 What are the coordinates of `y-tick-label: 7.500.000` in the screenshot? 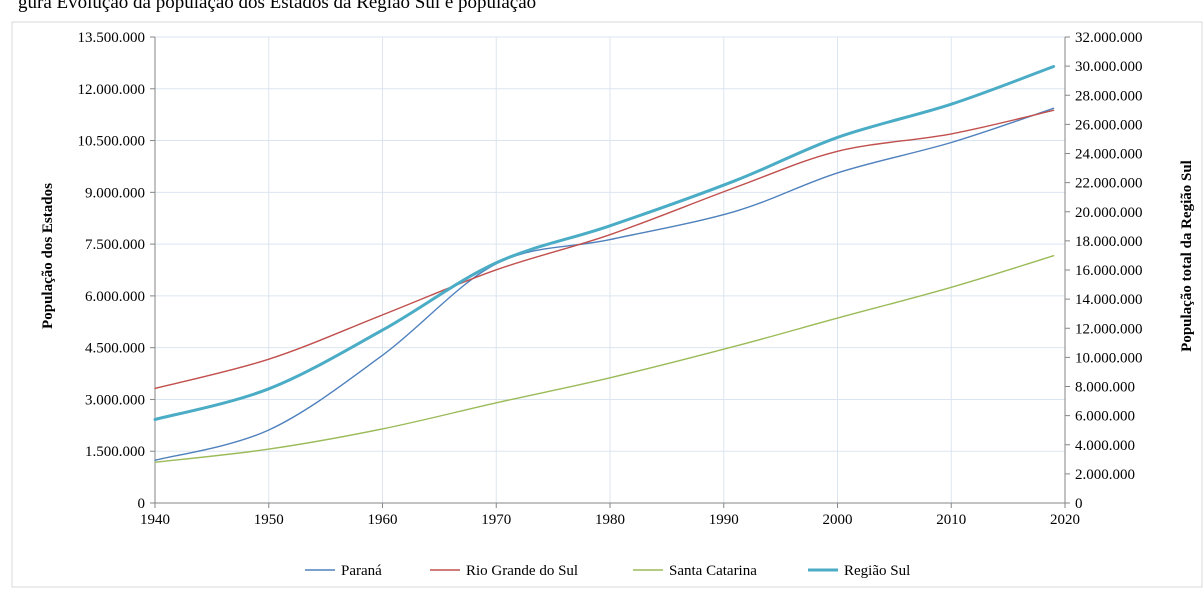 It's located at (115, 245).